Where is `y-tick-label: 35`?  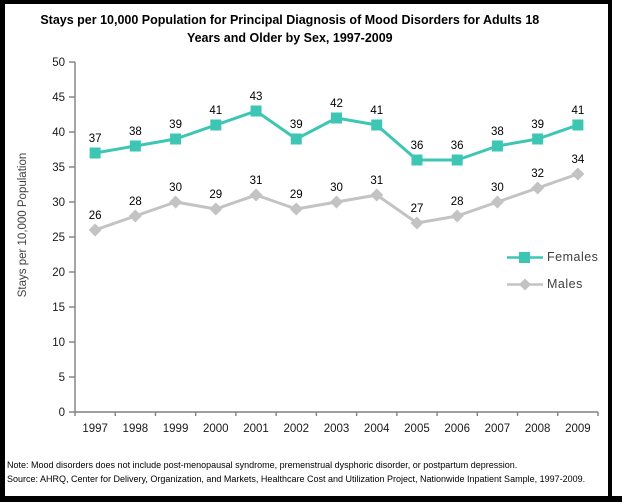
y-tick-label: 35 is located at coordinates (58, 168).